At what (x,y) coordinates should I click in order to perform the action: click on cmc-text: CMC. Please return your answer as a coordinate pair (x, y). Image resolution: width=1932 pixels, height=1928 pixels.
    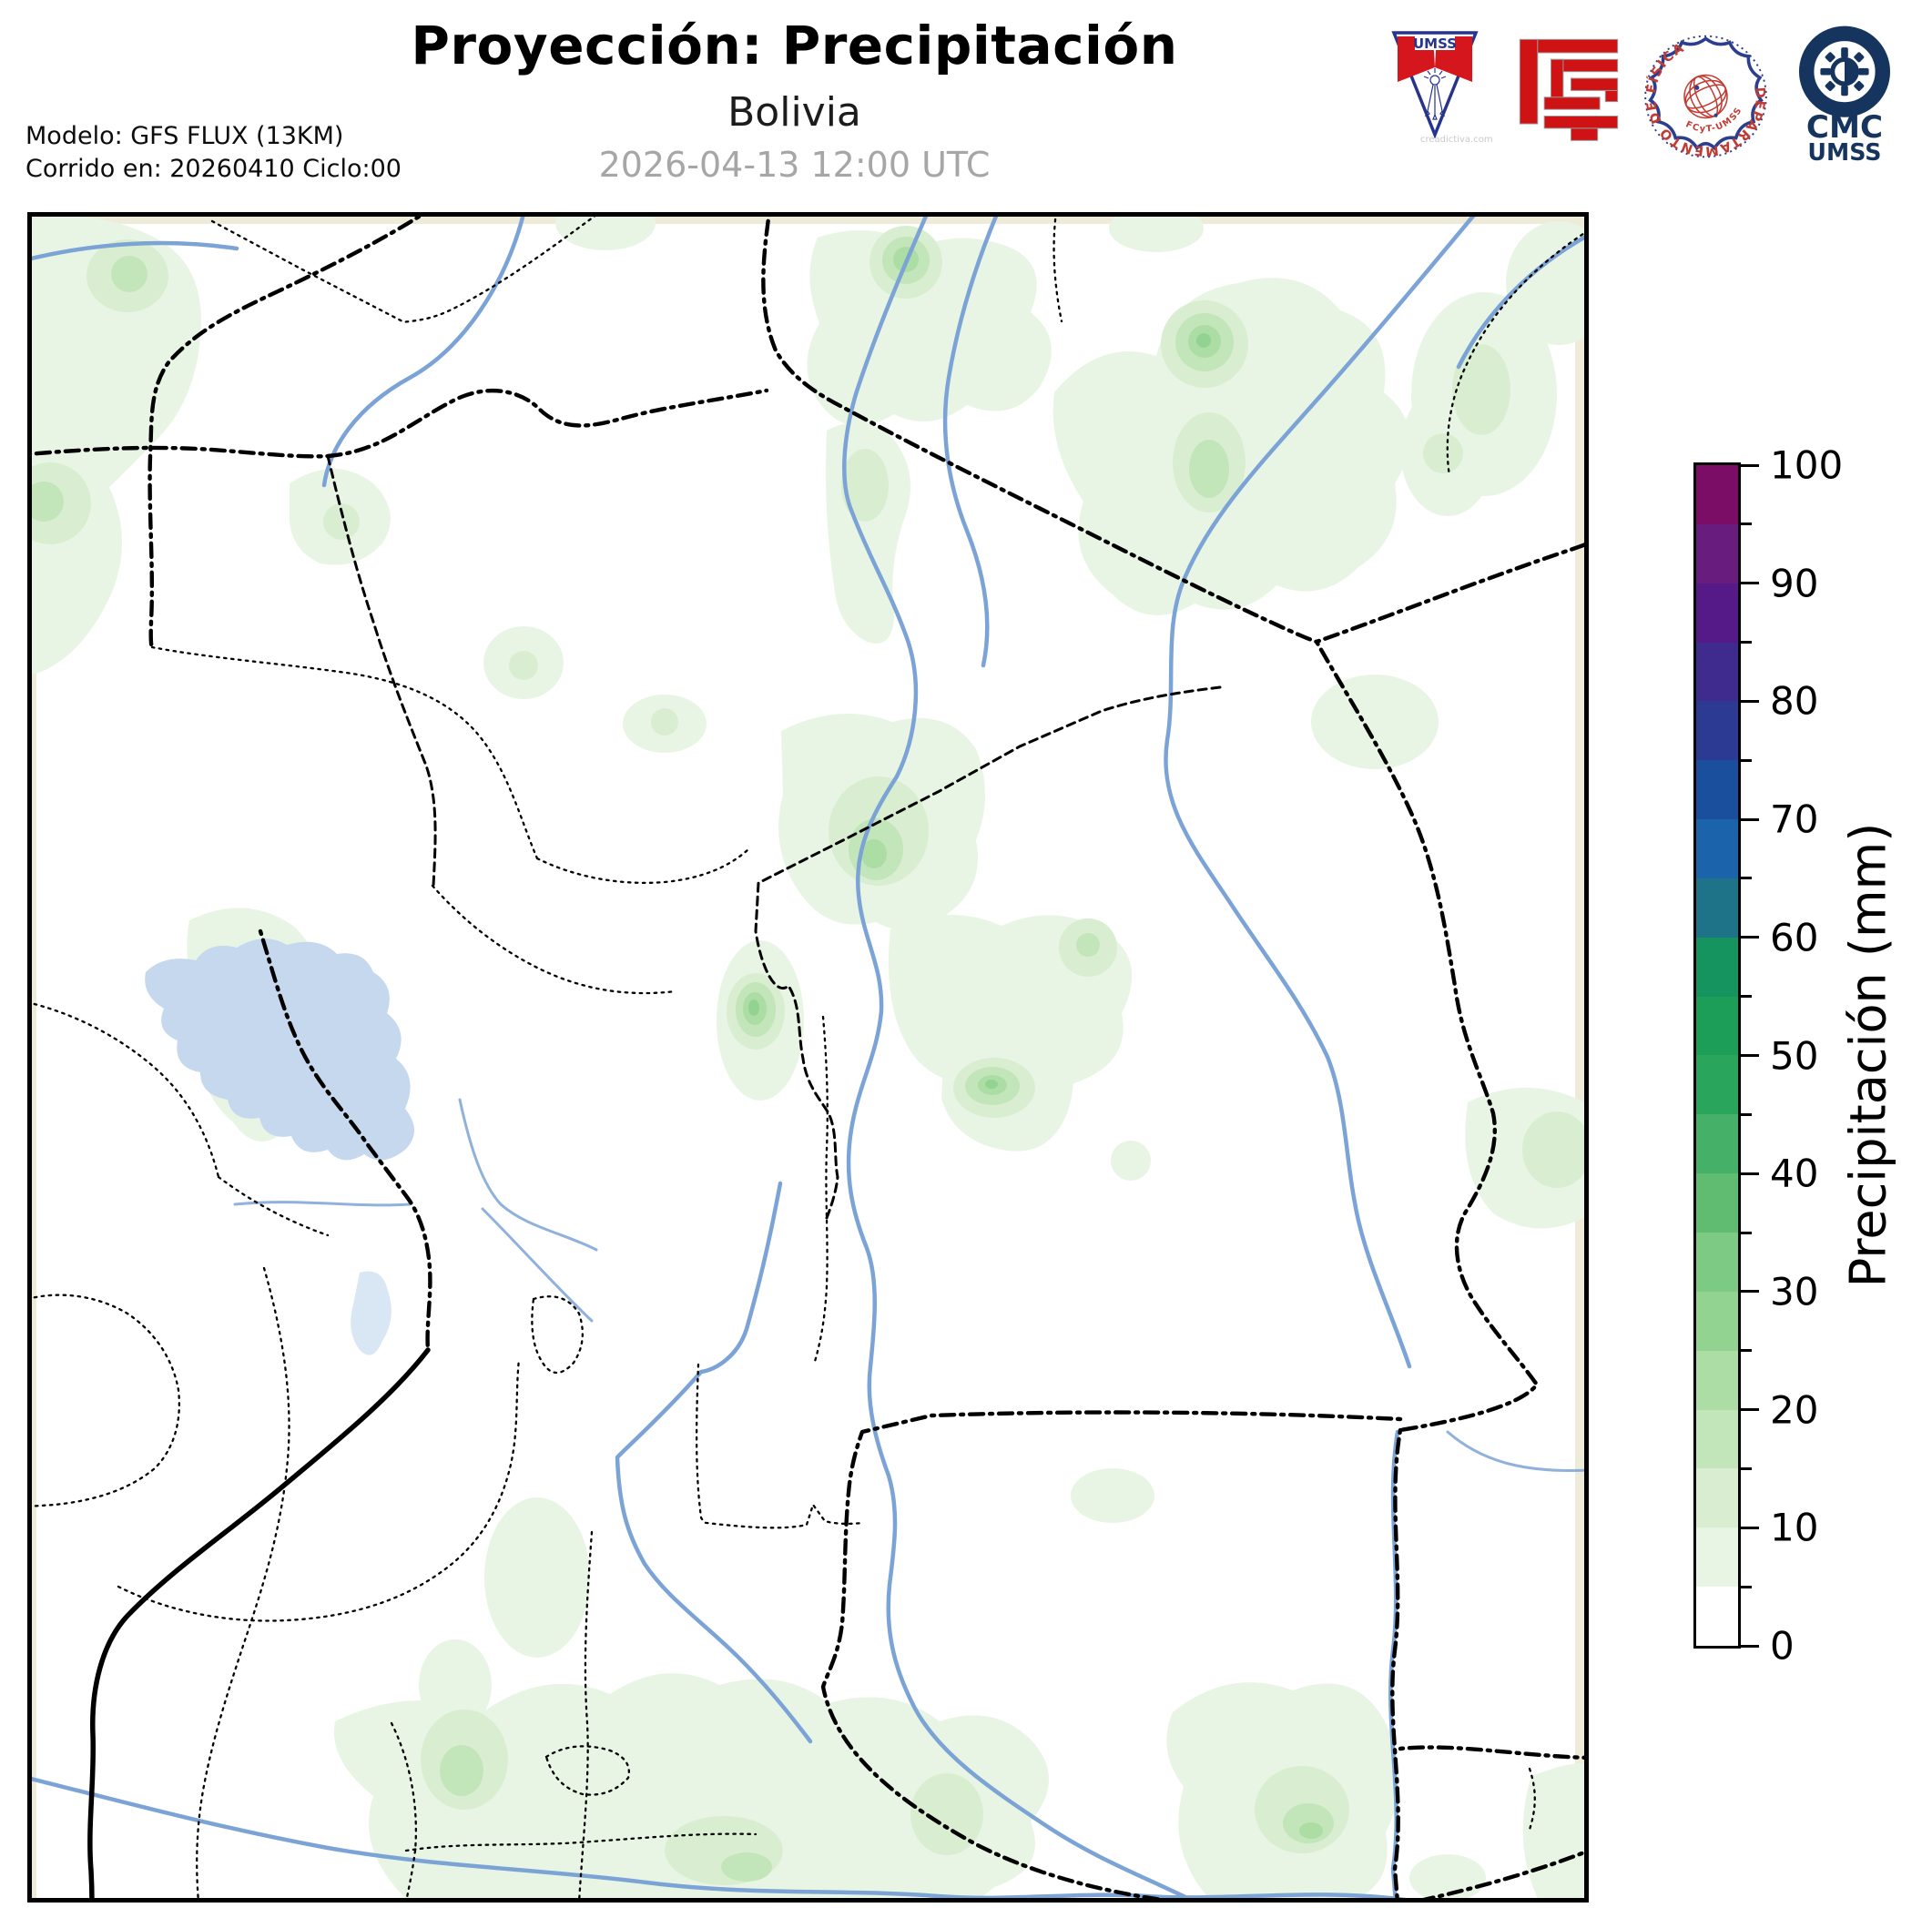
    Looking at the image, I should click on (1844, 128).